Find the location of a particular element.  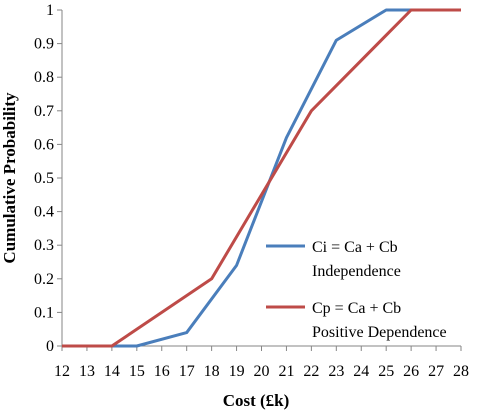

x-ticks: 12 13 14 15 16 17 18 19 20 21 22 23 24 25 26 27 28 is located at coordinates (261, 363).